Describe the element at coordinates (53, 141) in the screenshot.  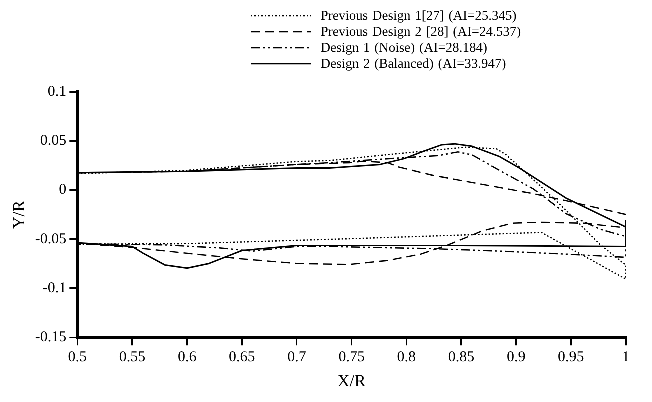
I see `y-tick-label: 0.05` at that location.